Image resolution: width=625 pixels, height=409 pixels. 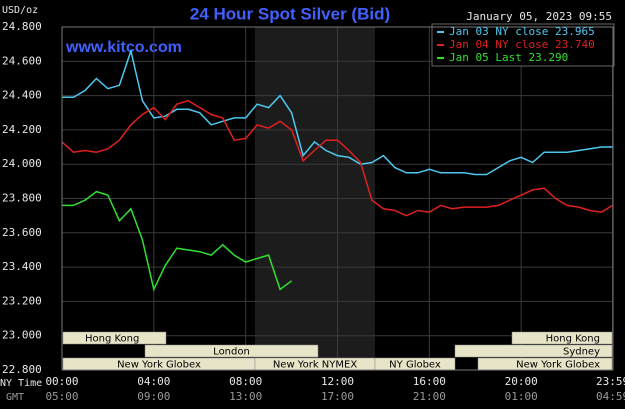 What do you see at coordinates (522, 31) in the screenshot?
I see `legend-label: Jan 03 NY close 23.965` at bounding box center [522, 31].